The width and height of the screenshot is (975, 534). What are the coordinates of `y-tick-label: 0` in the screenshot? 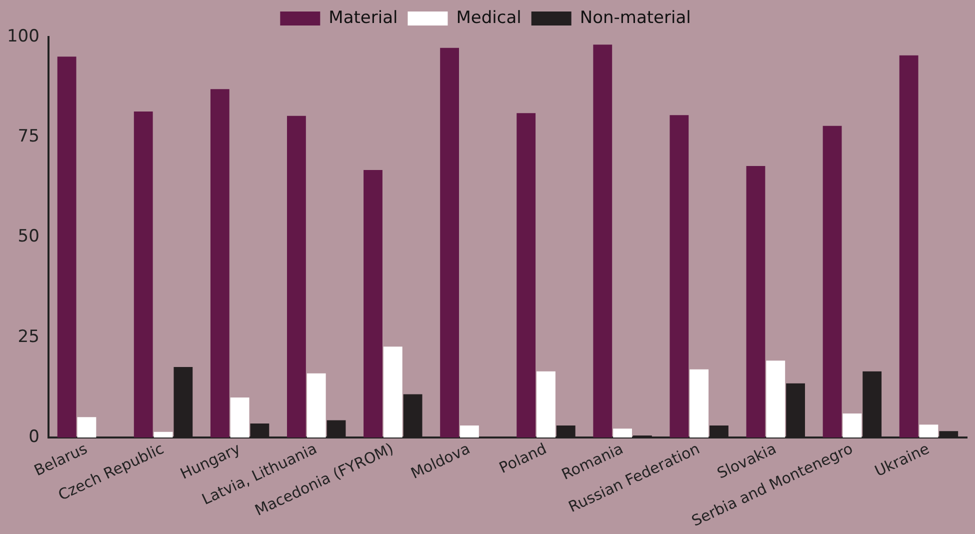 It's located at (34, 436).